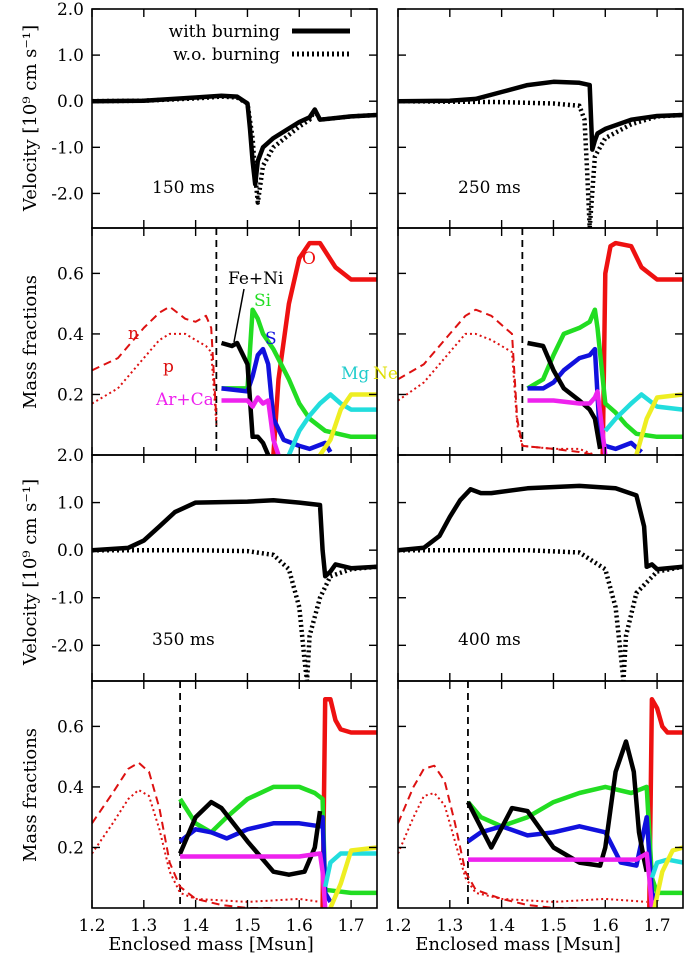 The width and height of the screenshot is (686, 964). I want to click on panel-6: 0.2 0.4 0.6 1.2 1.3 1.4 1.5 1.6 1.7, so click(217, 808).